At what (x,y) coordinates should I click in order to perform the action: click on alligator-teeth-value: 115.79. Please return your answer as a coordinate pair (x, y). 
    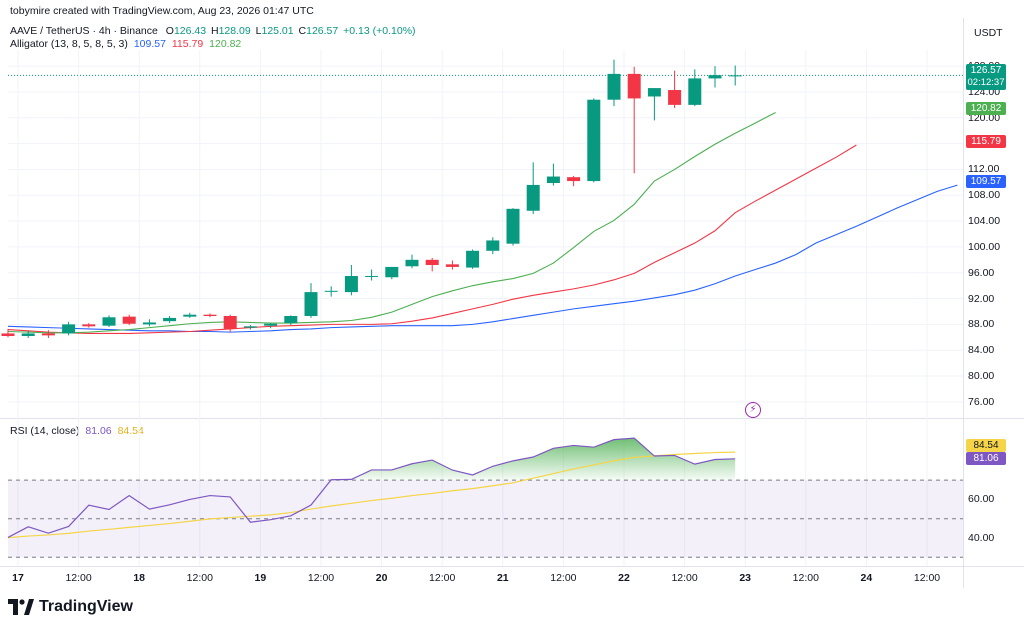
    Looking at the image, I should click on (187, 44).